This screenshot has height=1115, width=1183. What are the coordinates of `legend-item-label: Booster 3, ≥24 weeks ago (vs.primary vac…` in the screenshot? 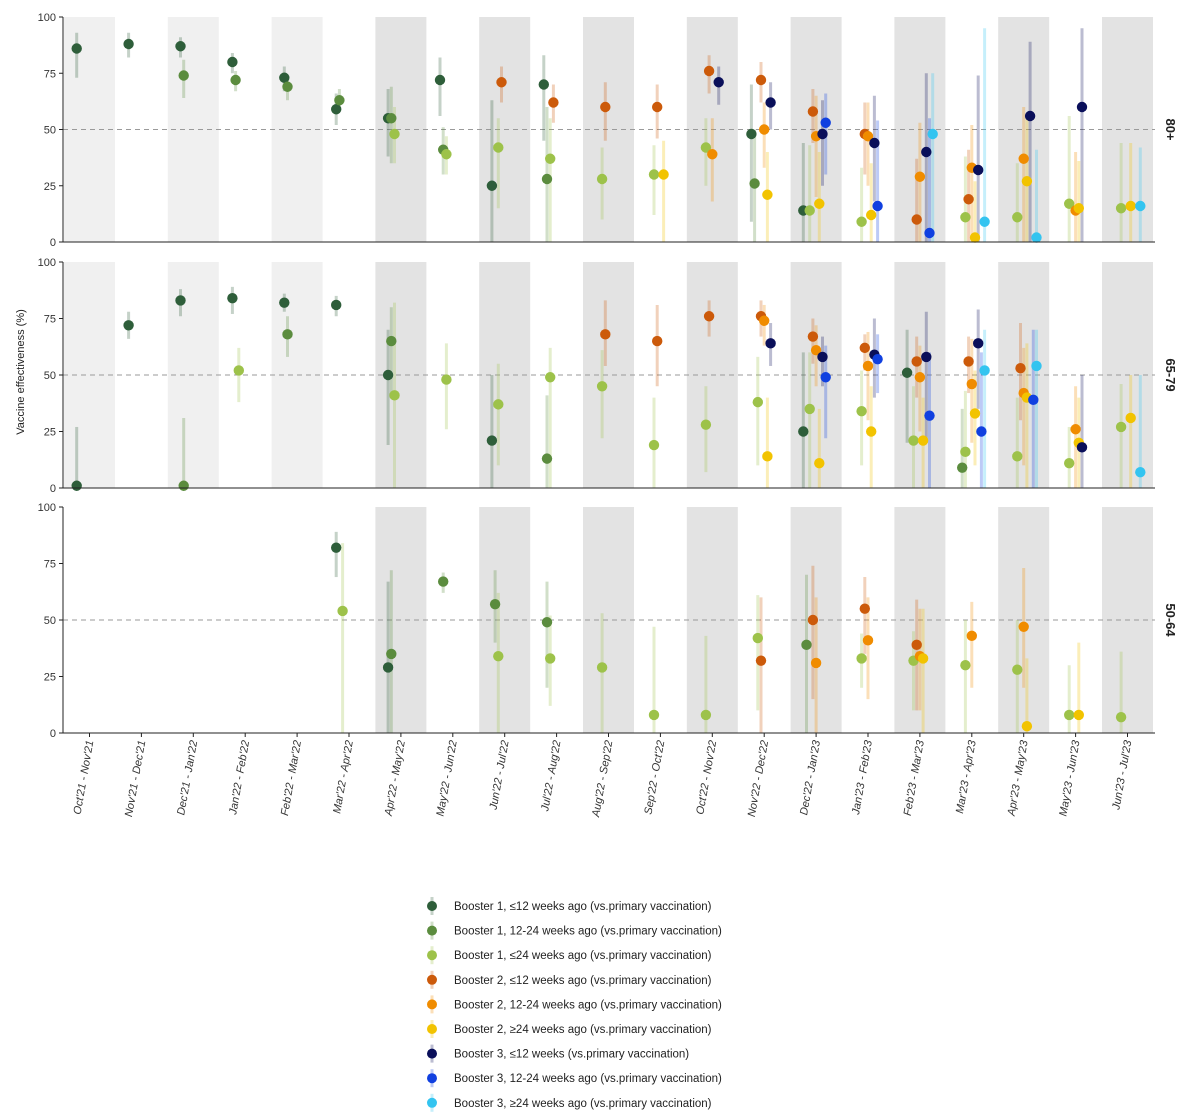 It's located at (583, 1104).